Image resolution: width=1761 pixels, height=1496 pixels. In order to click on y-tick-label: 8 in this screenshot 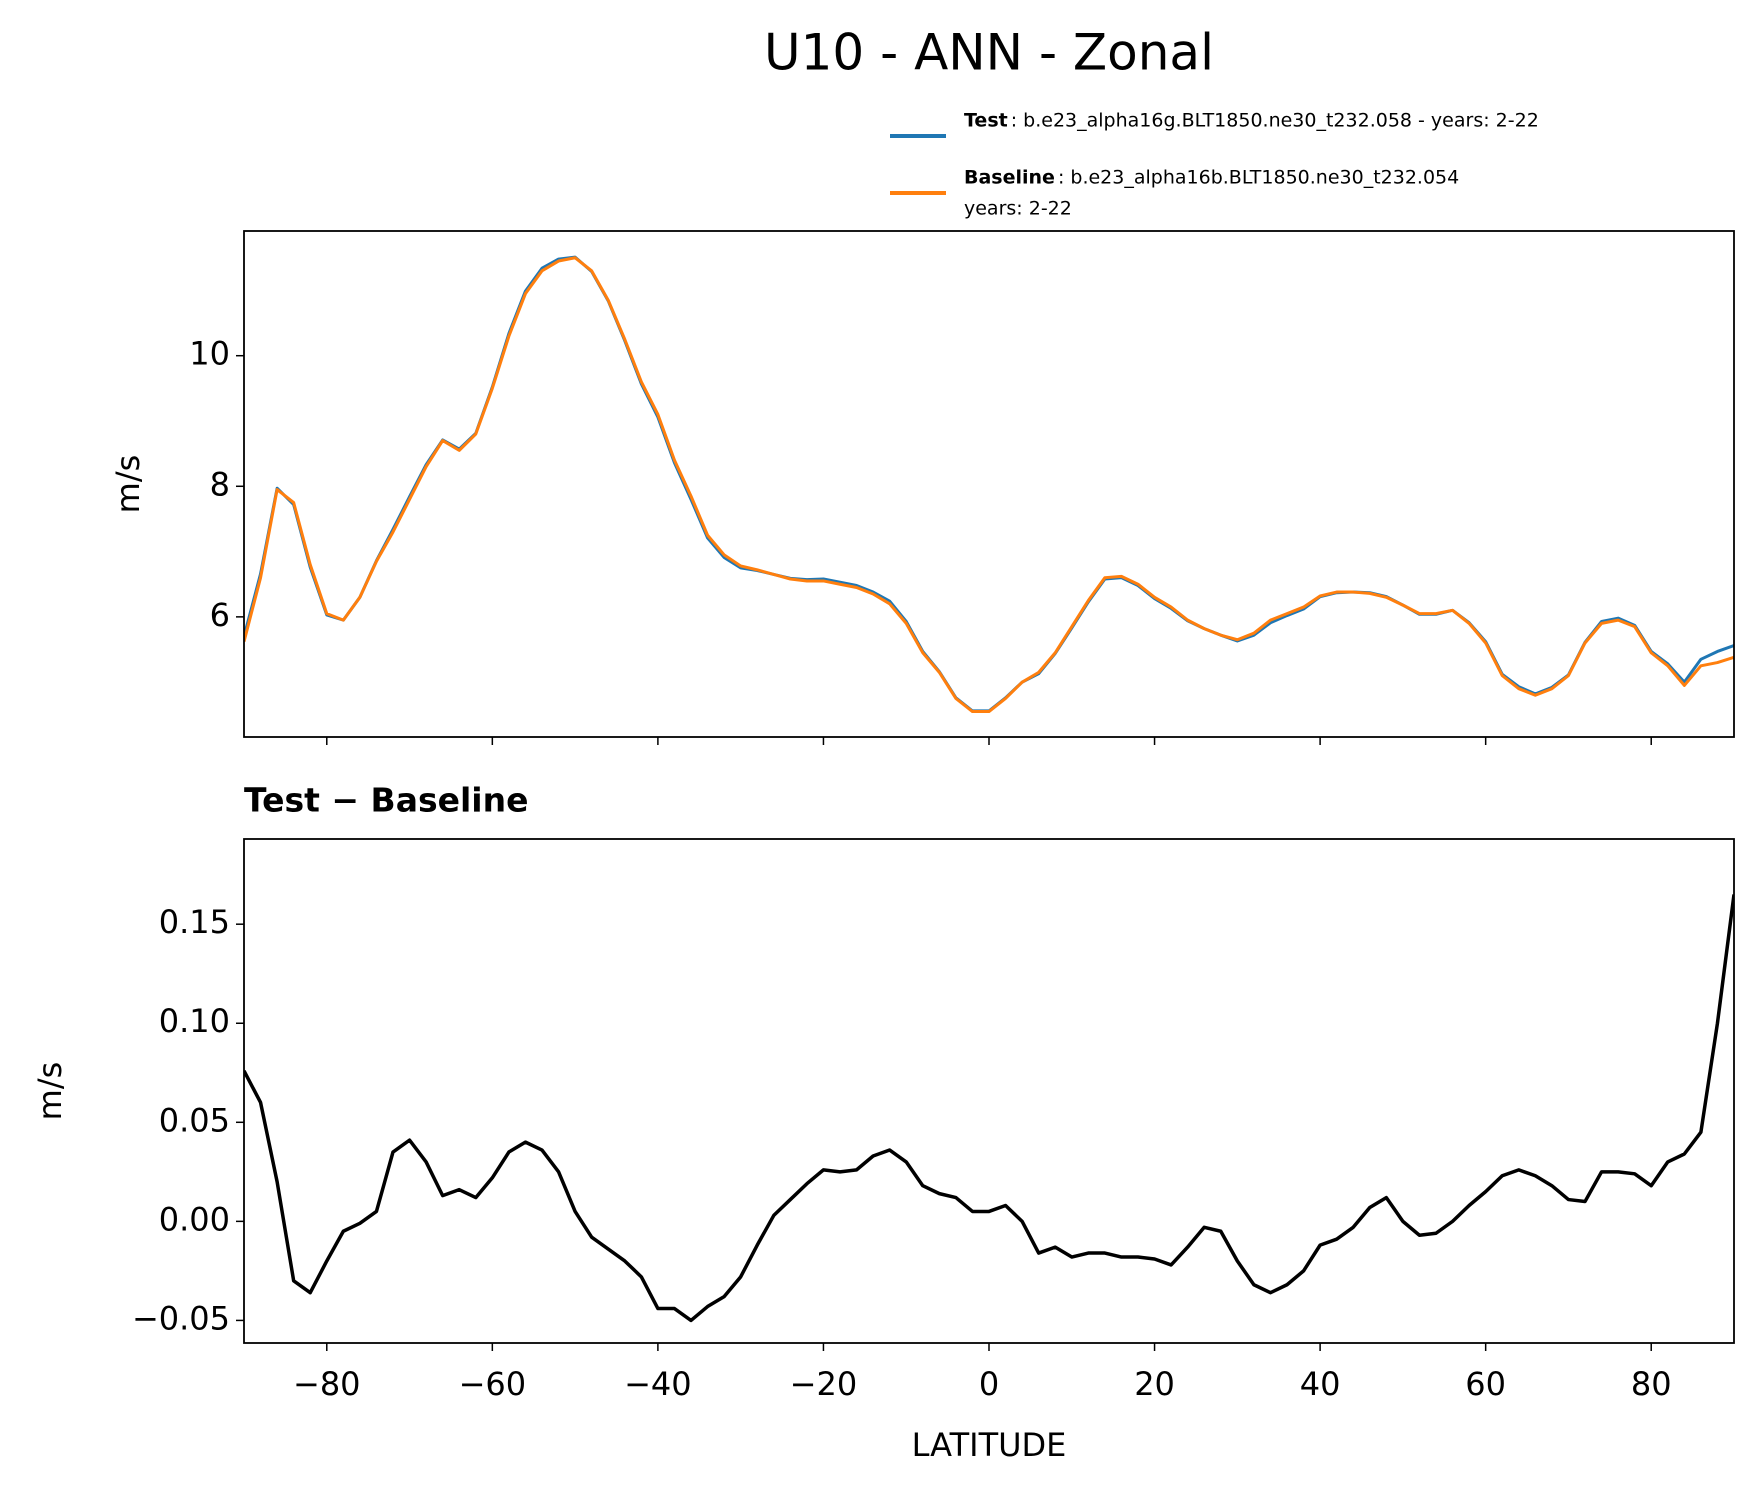, I will do `click(220, 484)`.